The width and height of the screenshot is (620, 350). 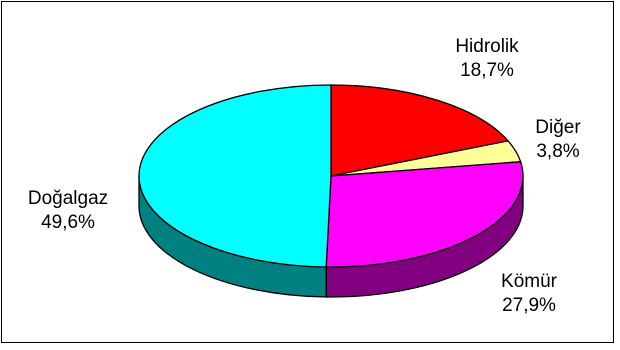 I want to click on slice-value-hidrolik: 18,7%, so click(x=487, y=70).